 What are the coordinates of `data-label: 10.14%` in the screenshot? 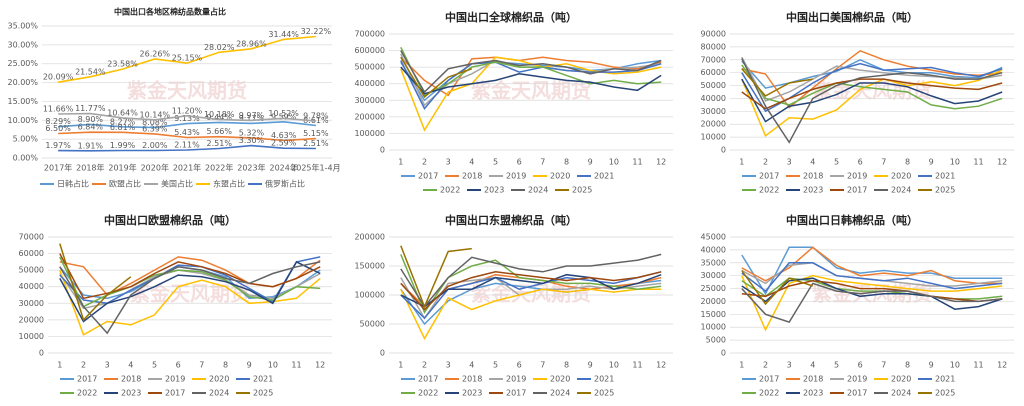 It's located at (155, 114).